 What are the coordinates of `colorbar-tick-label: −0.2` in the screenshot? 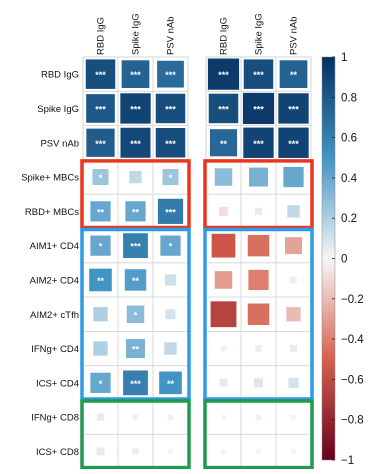 It's located at (352, 300).